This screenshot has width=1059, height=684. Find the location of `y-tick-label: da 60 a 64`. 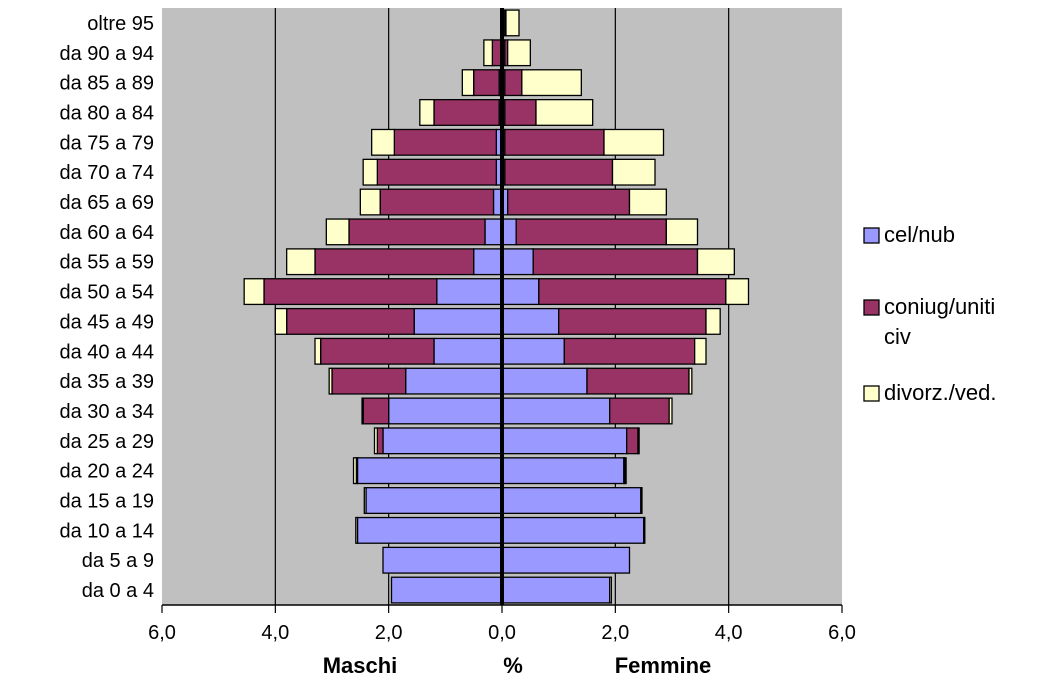

y-tick-label: da 60 a 64 is located at coordinates (106, 233).